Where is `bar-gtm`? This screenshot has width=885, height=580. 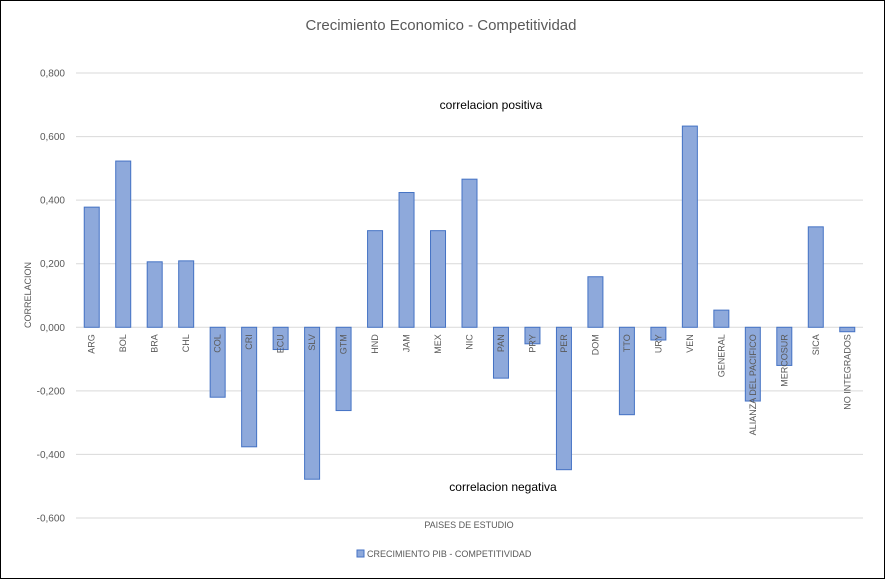 bar-gtm is located at coordinates (343, 369).